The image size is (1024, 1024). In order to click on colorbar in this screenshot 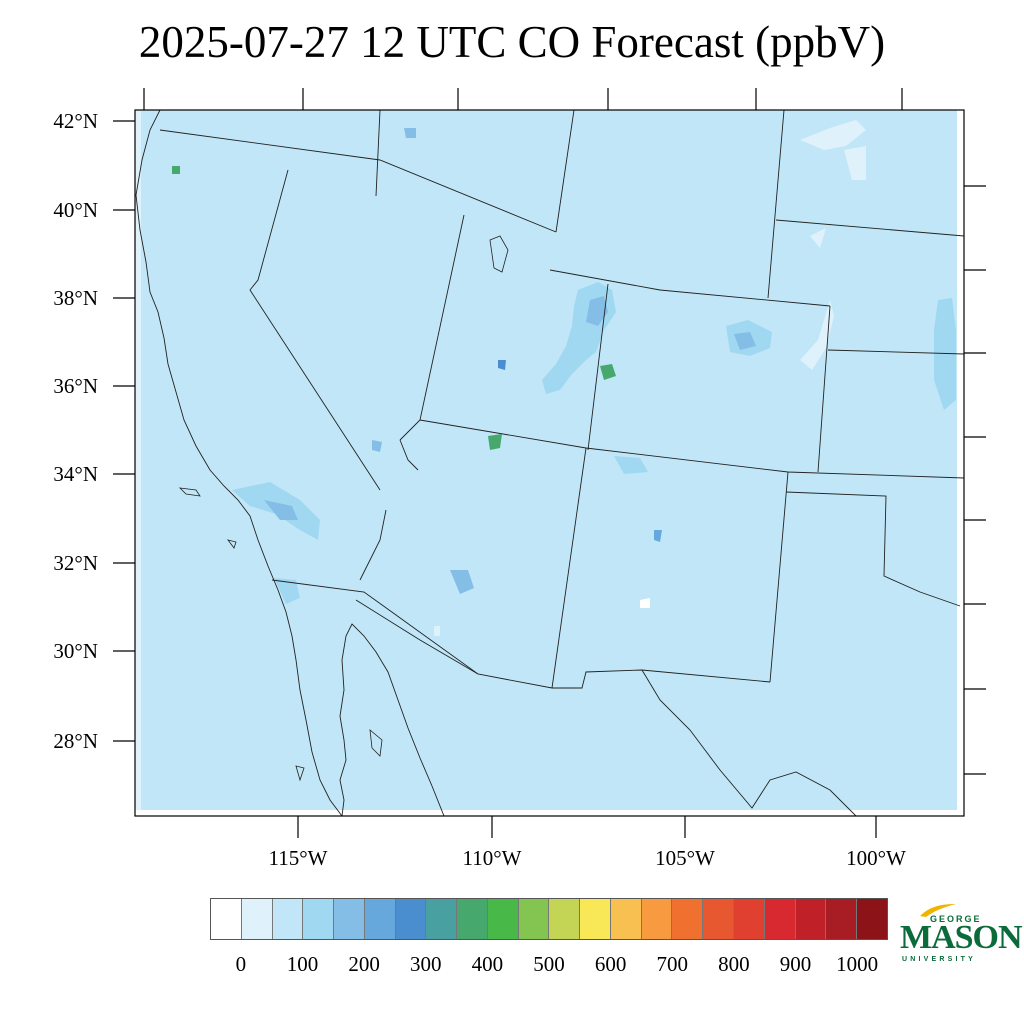, I will do `click(549, 919)`.